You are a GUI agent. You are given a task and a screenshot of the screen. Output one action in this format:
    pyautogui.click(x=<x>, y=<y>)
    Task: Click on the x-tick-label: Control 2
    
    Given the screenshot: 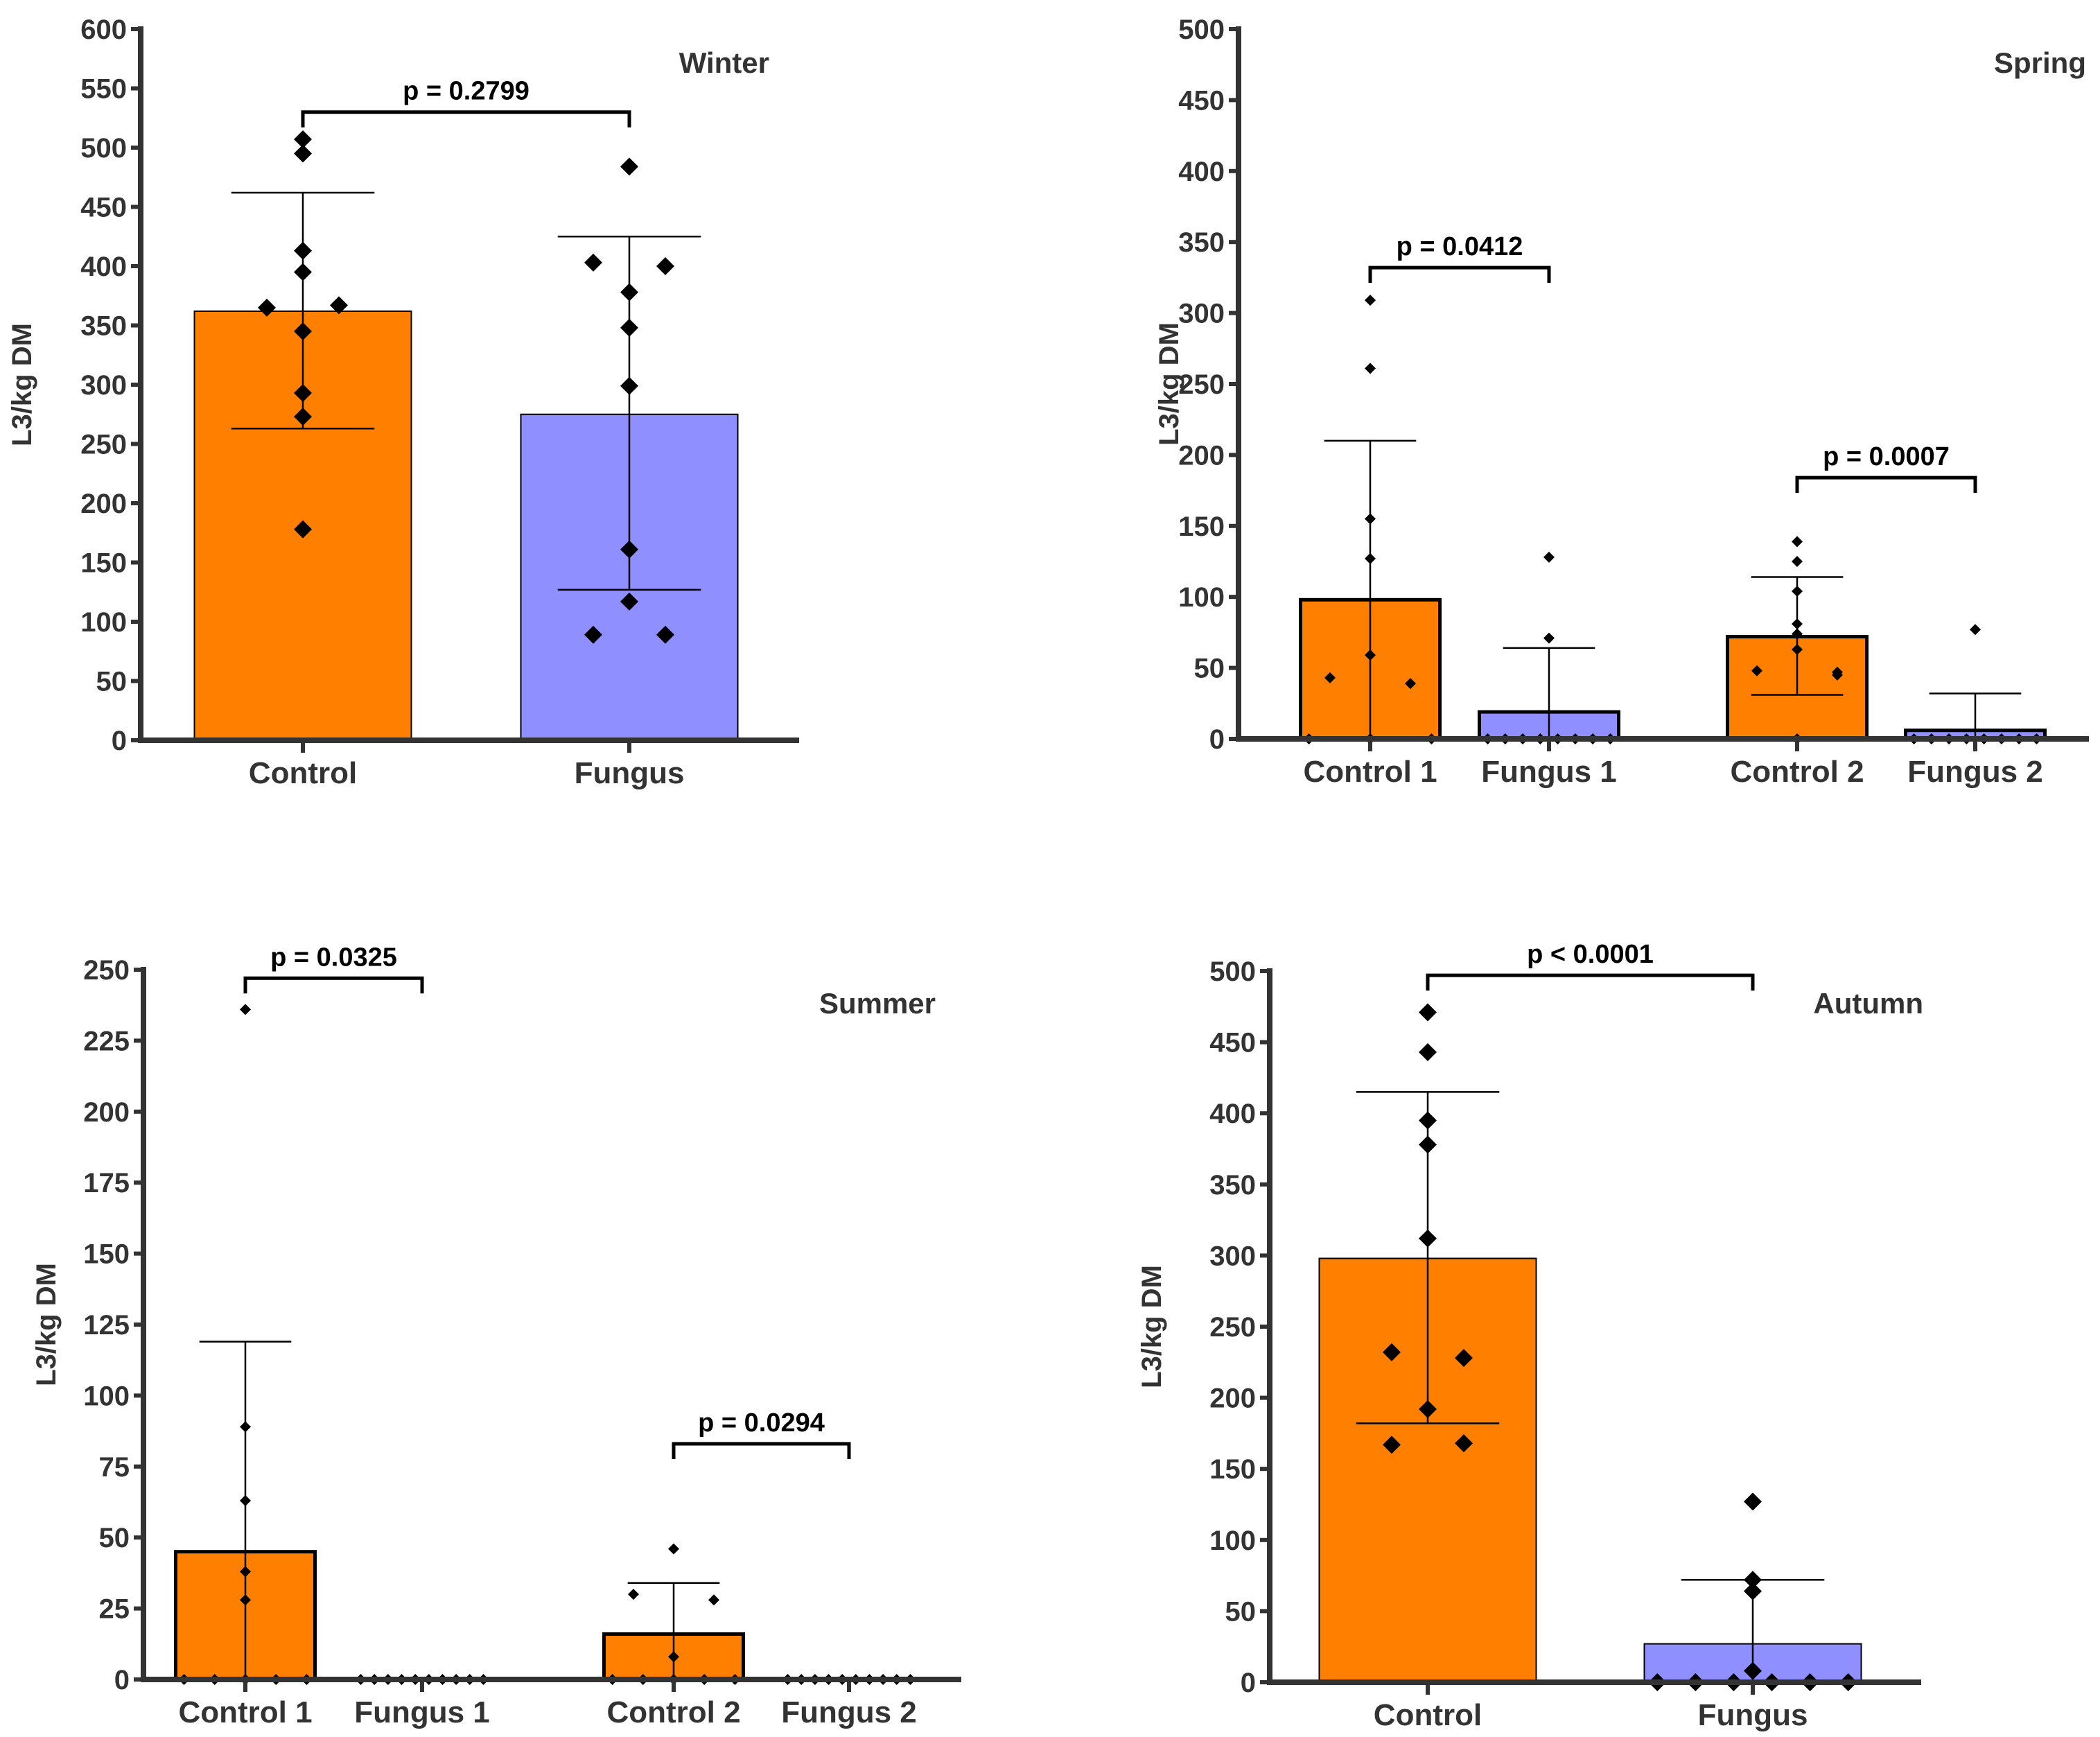 What is the action you would take?
    pyautogui.click(x=673, y=1712)
    